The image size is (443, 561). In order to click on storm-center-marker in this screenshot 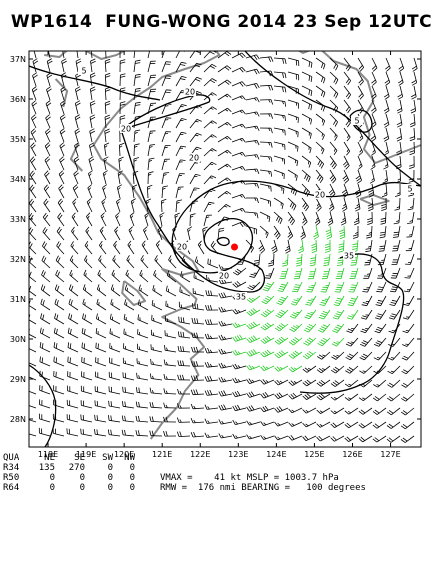, I will do `click(234, 247)`.